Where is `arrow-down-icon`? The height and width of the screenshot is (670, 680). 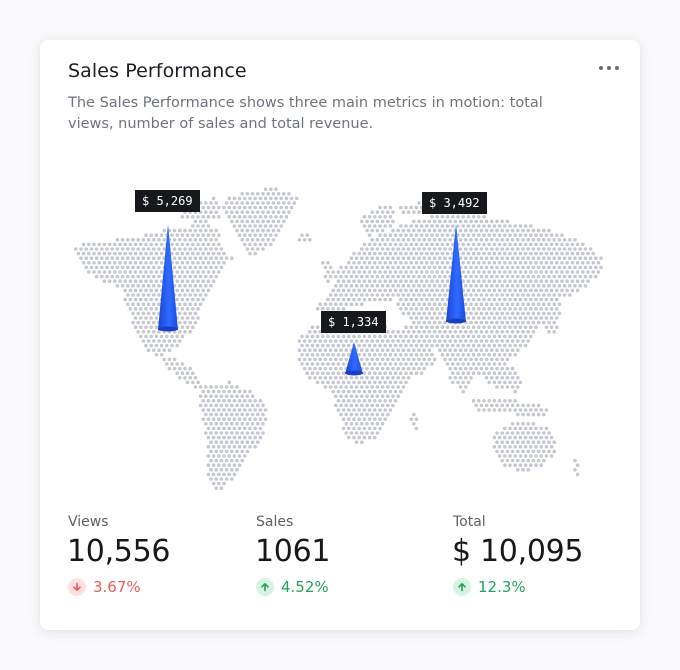
arrow-down-icon is located at coordinates (77, 587).